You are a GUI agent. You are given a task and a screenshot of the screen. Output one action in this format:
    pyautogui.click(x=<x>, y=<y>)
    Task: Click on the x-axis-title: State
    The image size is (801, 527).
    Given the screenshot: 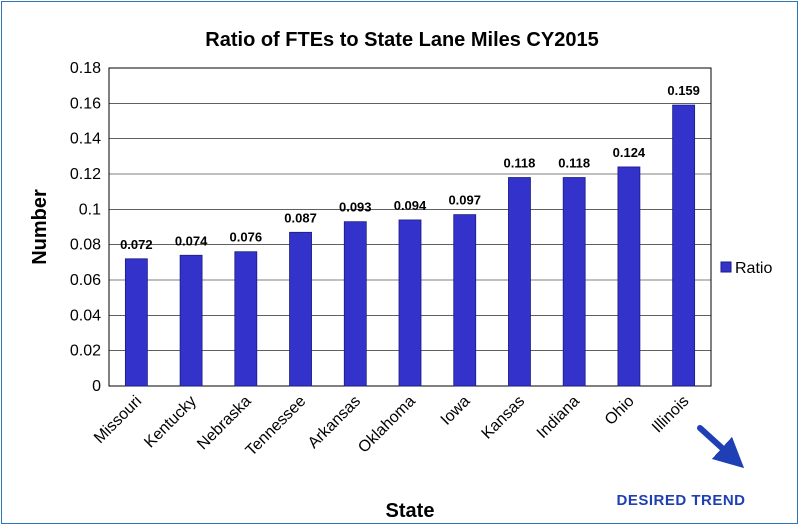 What is the action you would take?
    pyautogui.click(x=410, y=511)
    